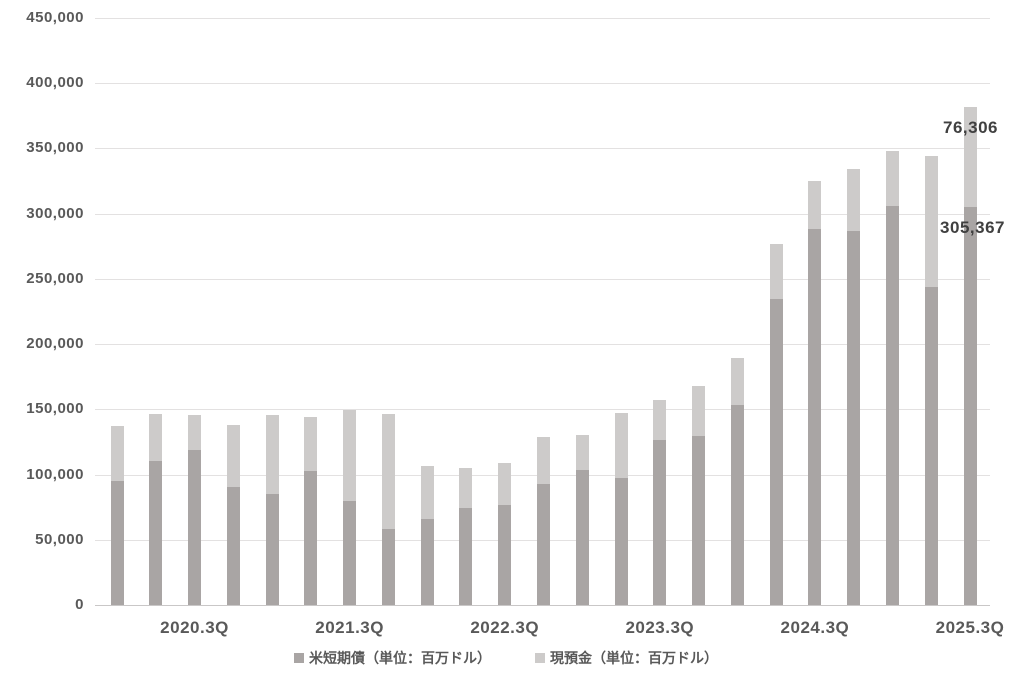 The height and width of the screenshot is (682, 1012). What do you see at coordinates (55, 344) in the screenshot?
I see `y-tick-label: 200,000` at bounding box center [55, 344].